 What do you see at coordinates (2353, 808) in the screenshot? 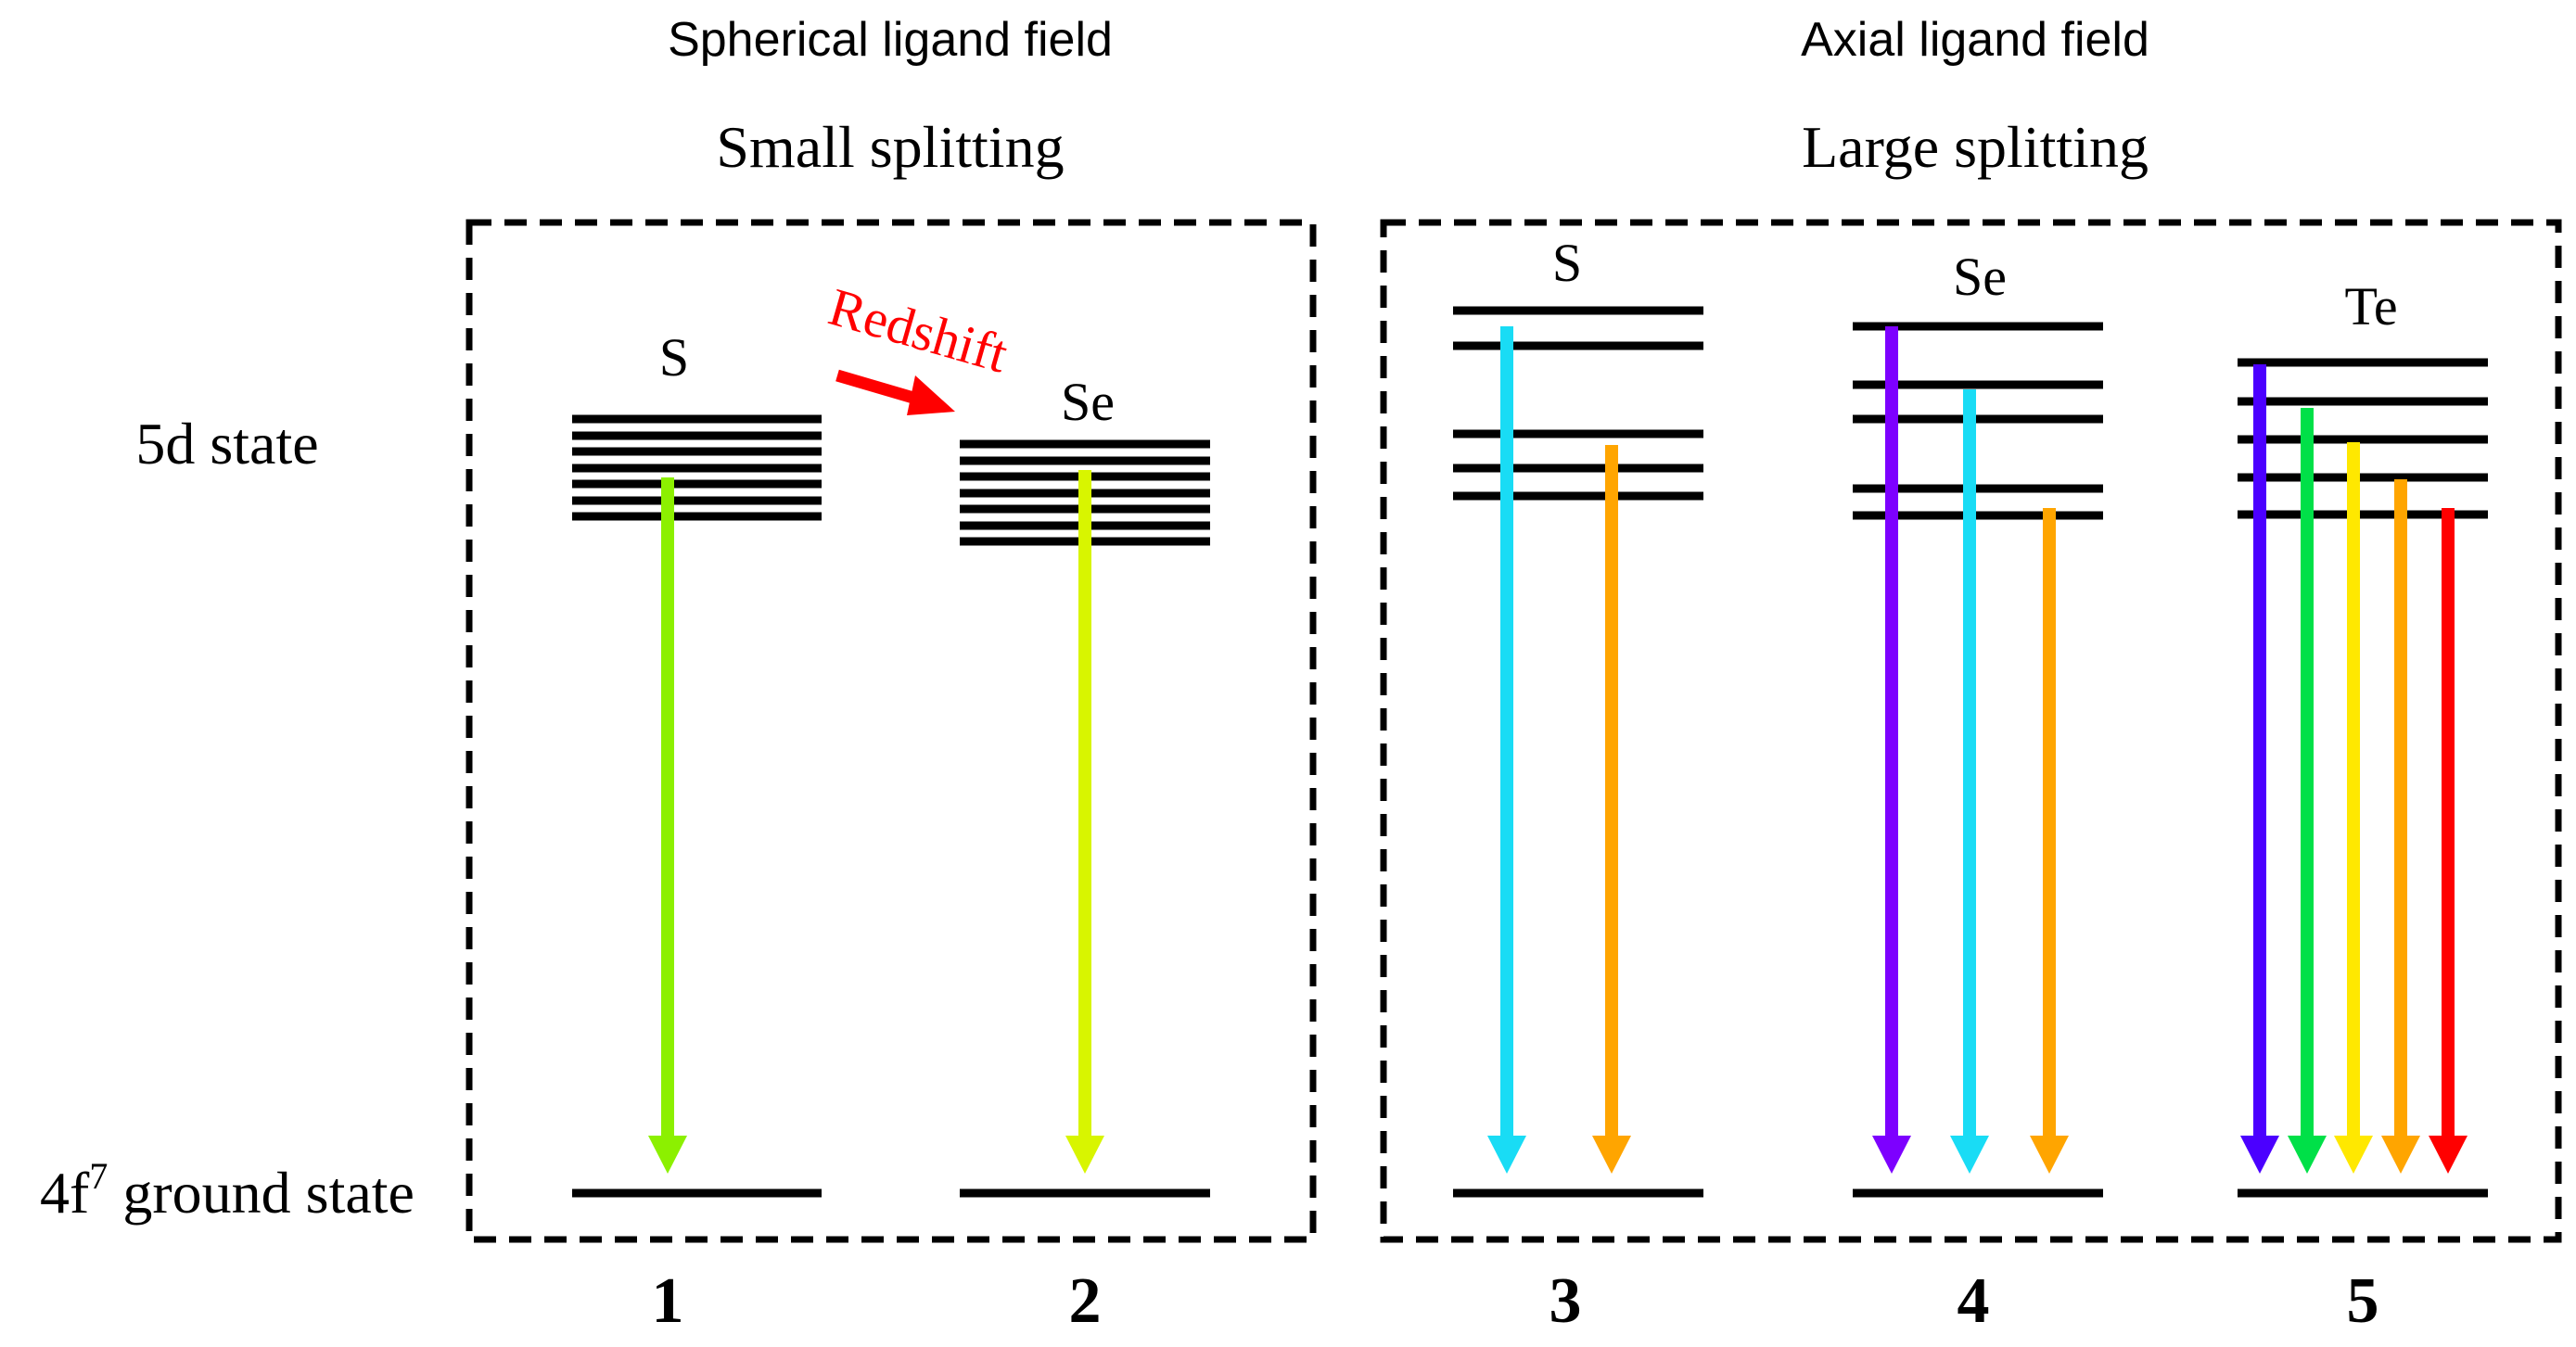
I see `column-5-arrow-yellow` at bounding box center [2353, 808].